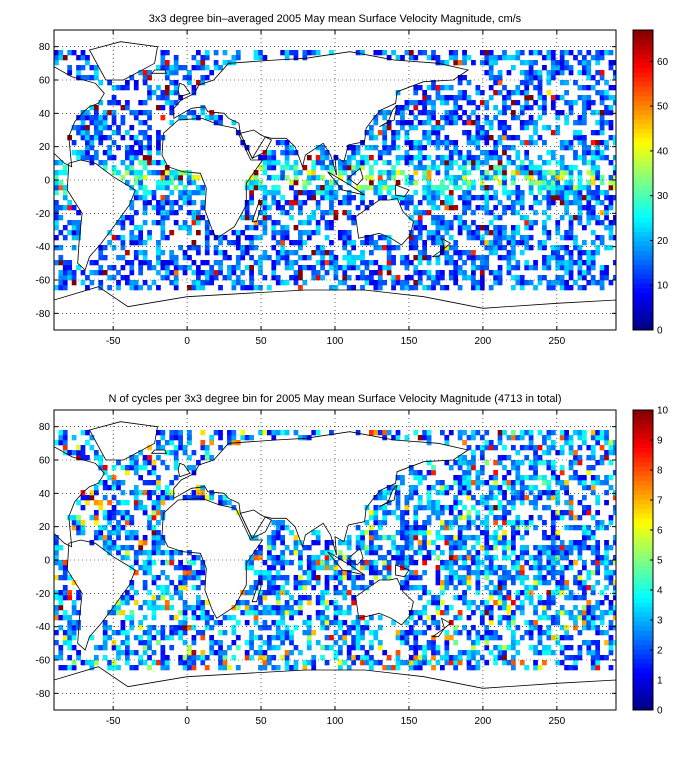  What do you see at coordinates (409, 341) in the screenshot?
I see `x-tick-label: 150` at bounding box center [409, 341].